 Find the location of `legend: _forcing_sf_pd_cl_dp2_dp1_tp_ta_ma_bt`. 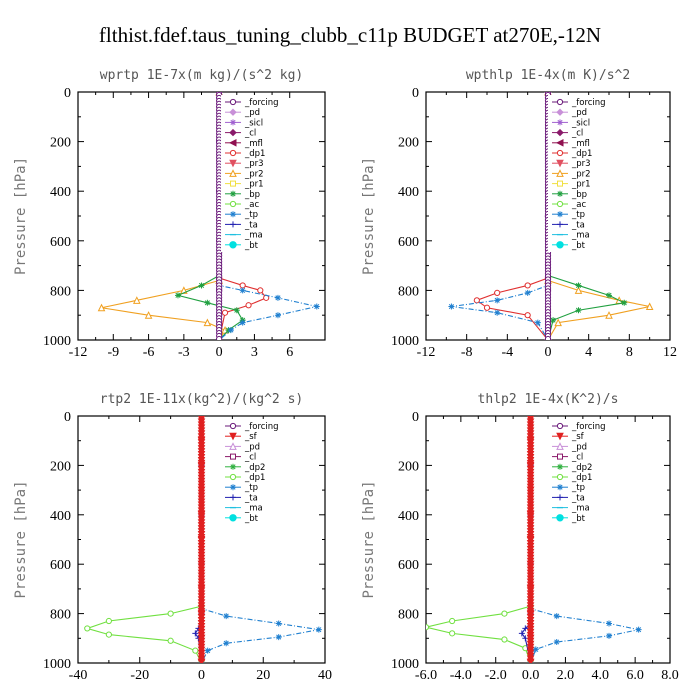

legend: _forcing_sf_pd_cl_dp2_dp1_tp_ta_ma_bt is located at coordinates (252, 472).